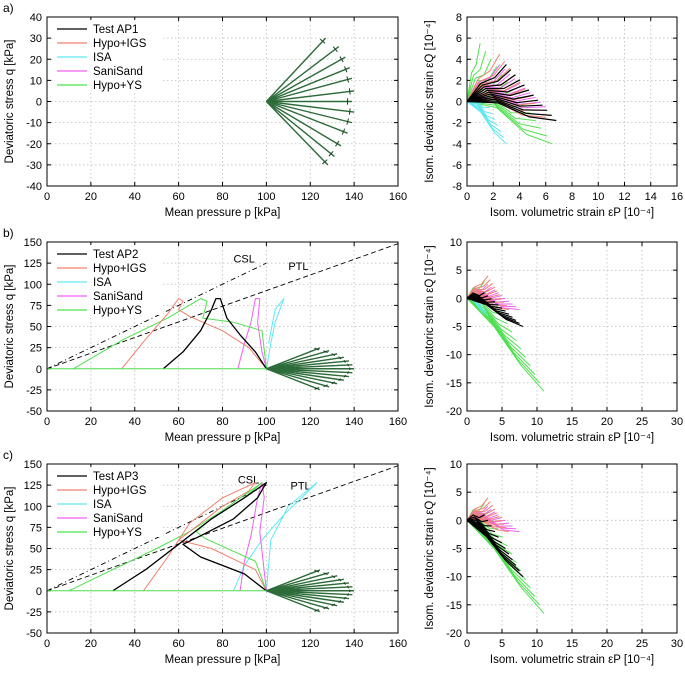  What do you see at coordinates (456, 243) in the screenshot?
I see `y-tick-label: 10` at bounding box center [456, 243].